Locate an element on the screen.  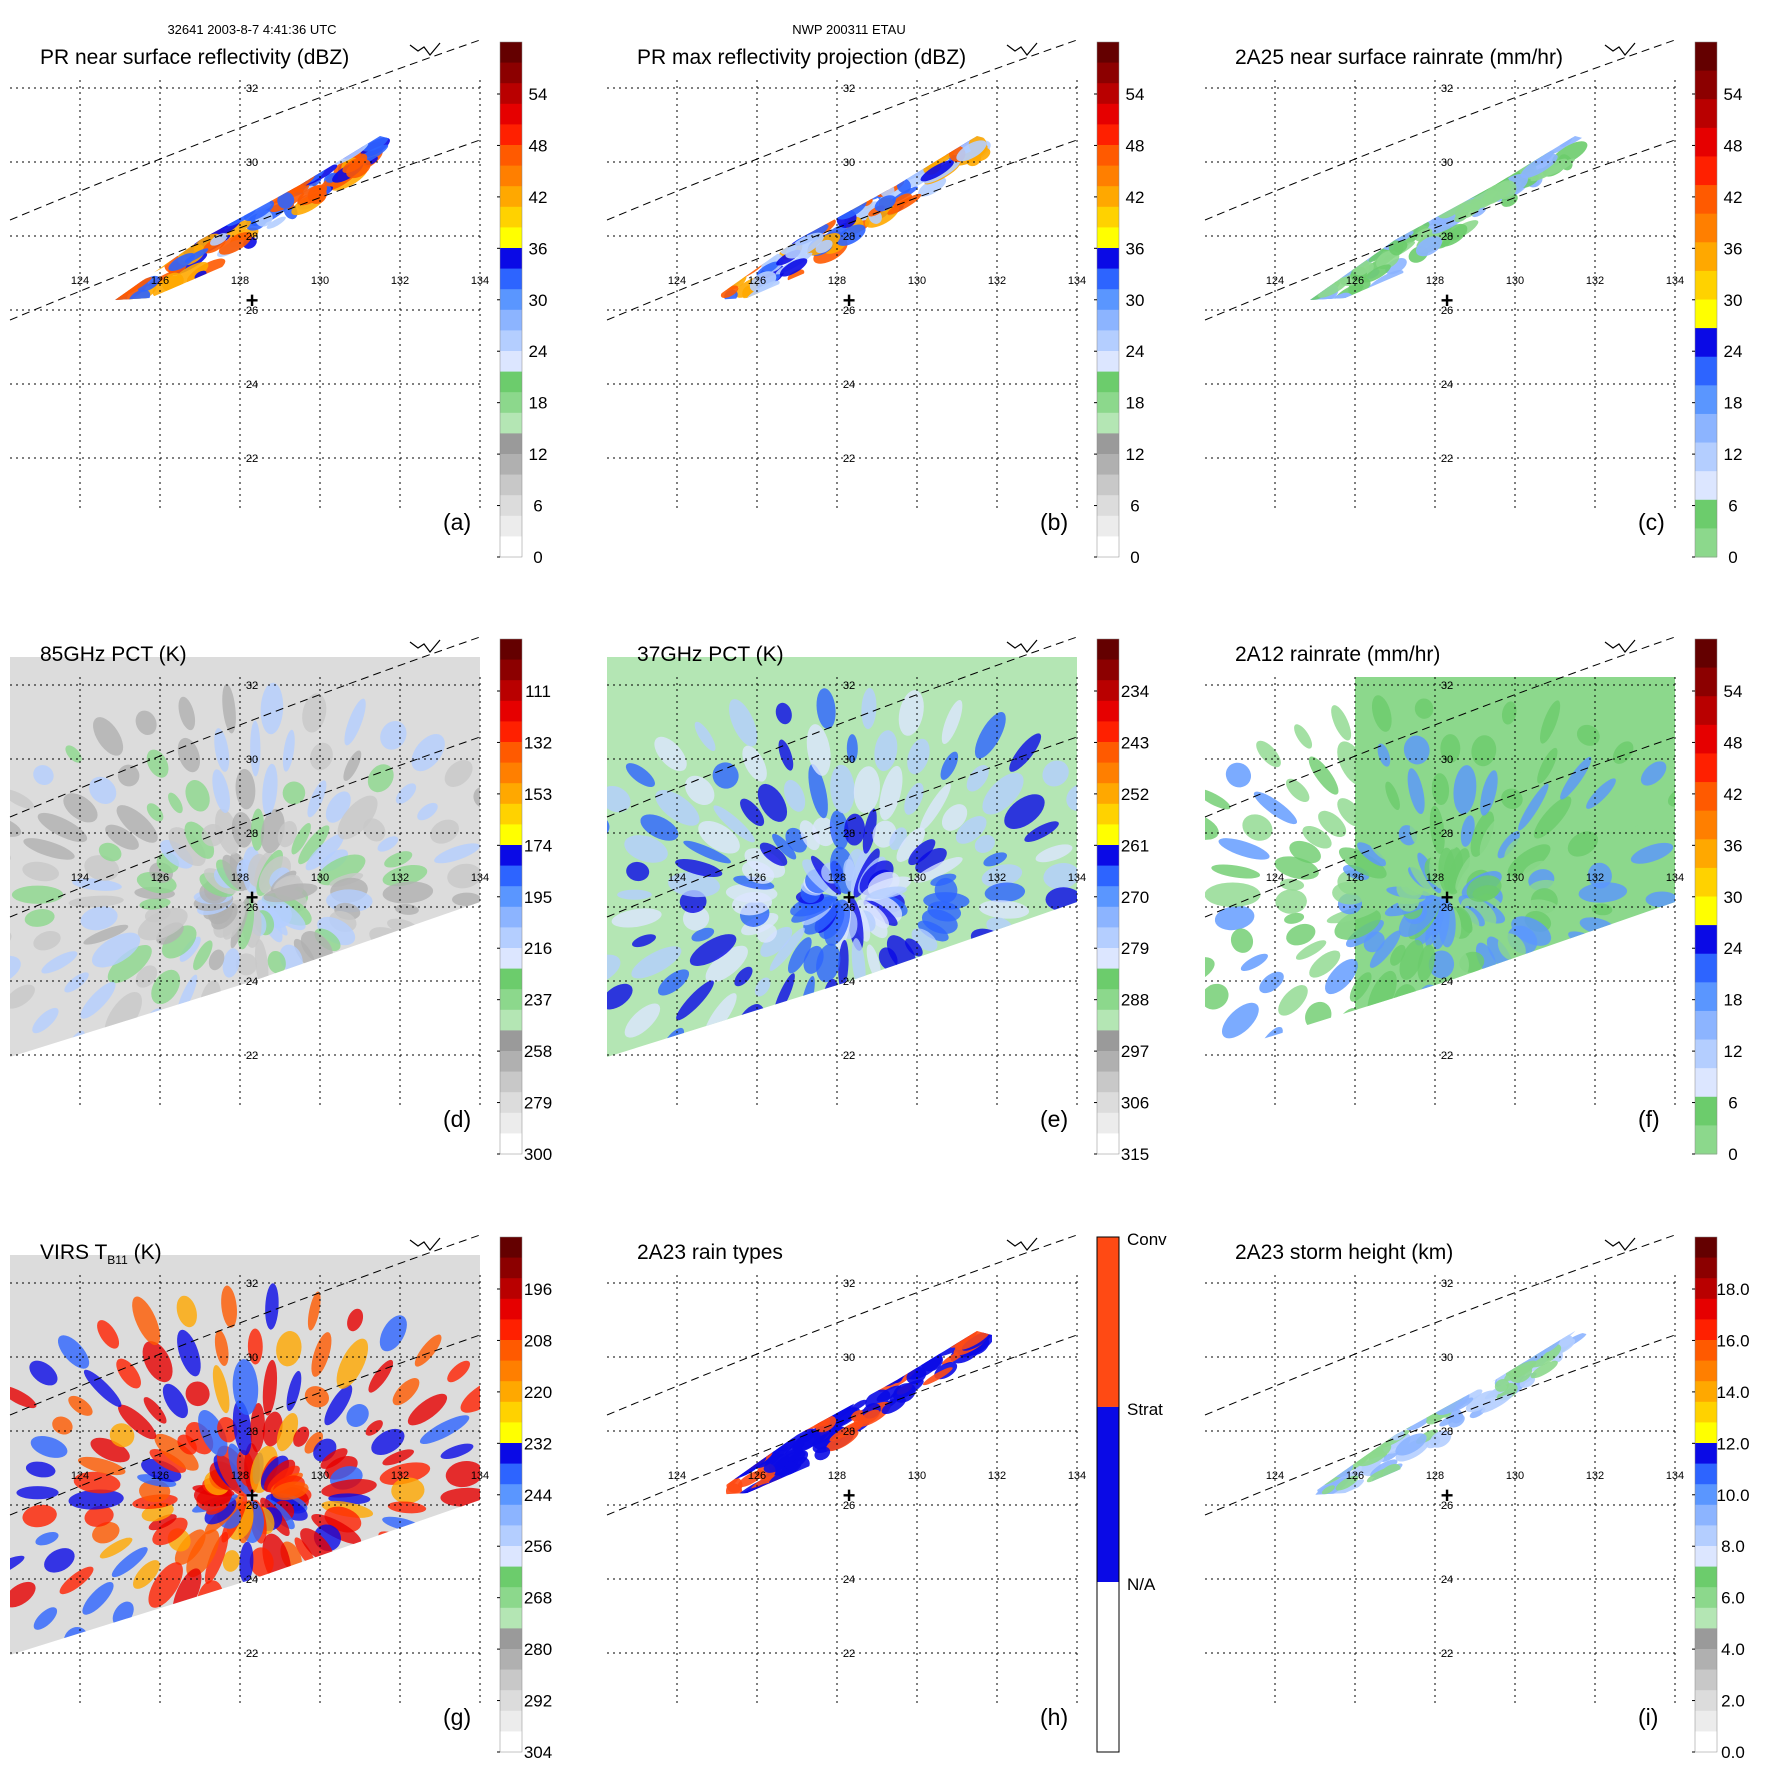
lat-label: 28 is located at coordinates (849, 1432).